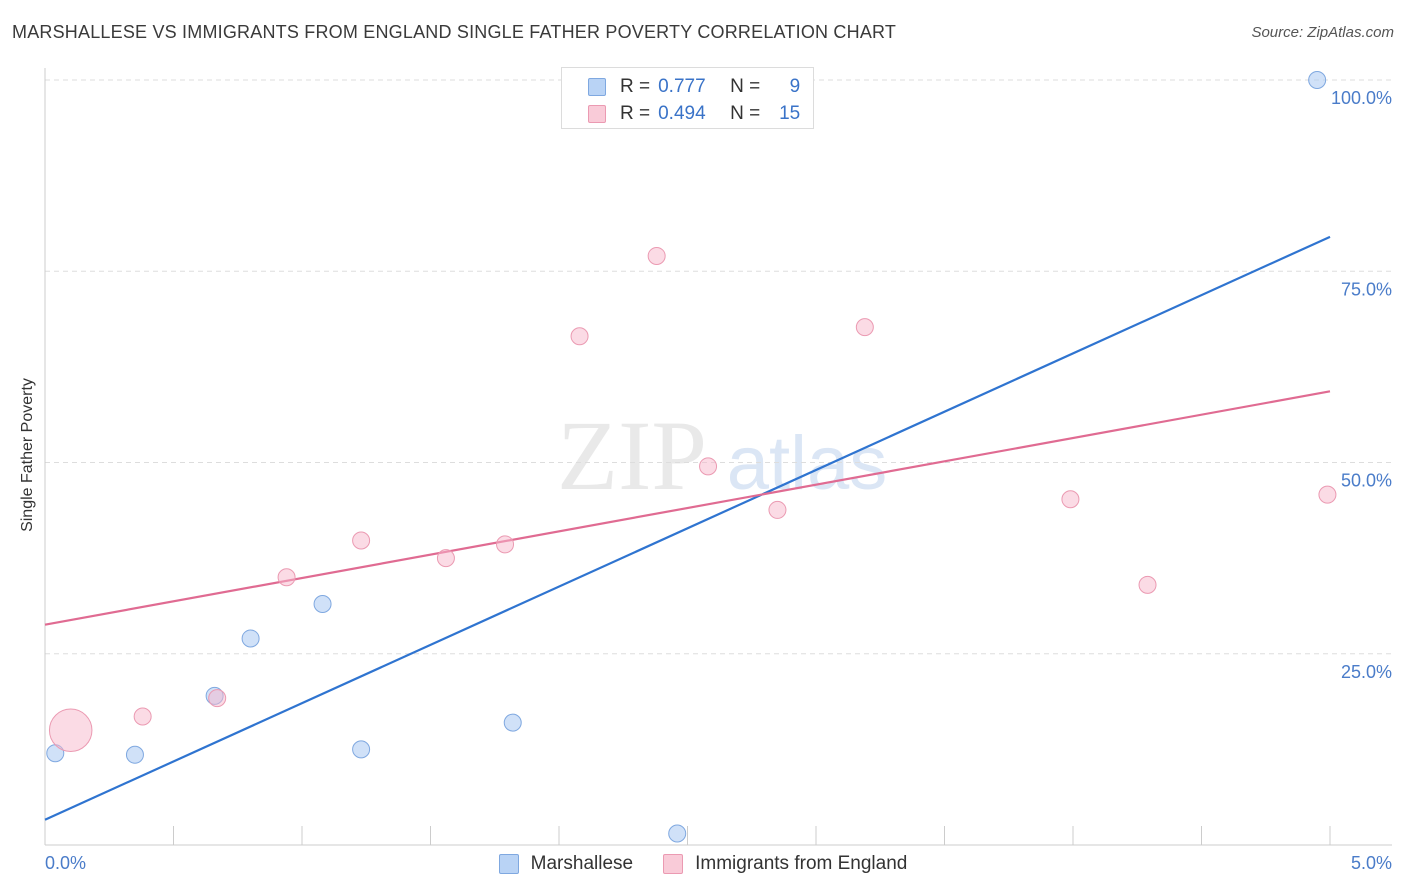 The width and height of the screenshot is (1406, 892). What do you see at coordinates (795, 86) in the screenshot?
I see `n-value: 9` at bounding box center [795, 86].